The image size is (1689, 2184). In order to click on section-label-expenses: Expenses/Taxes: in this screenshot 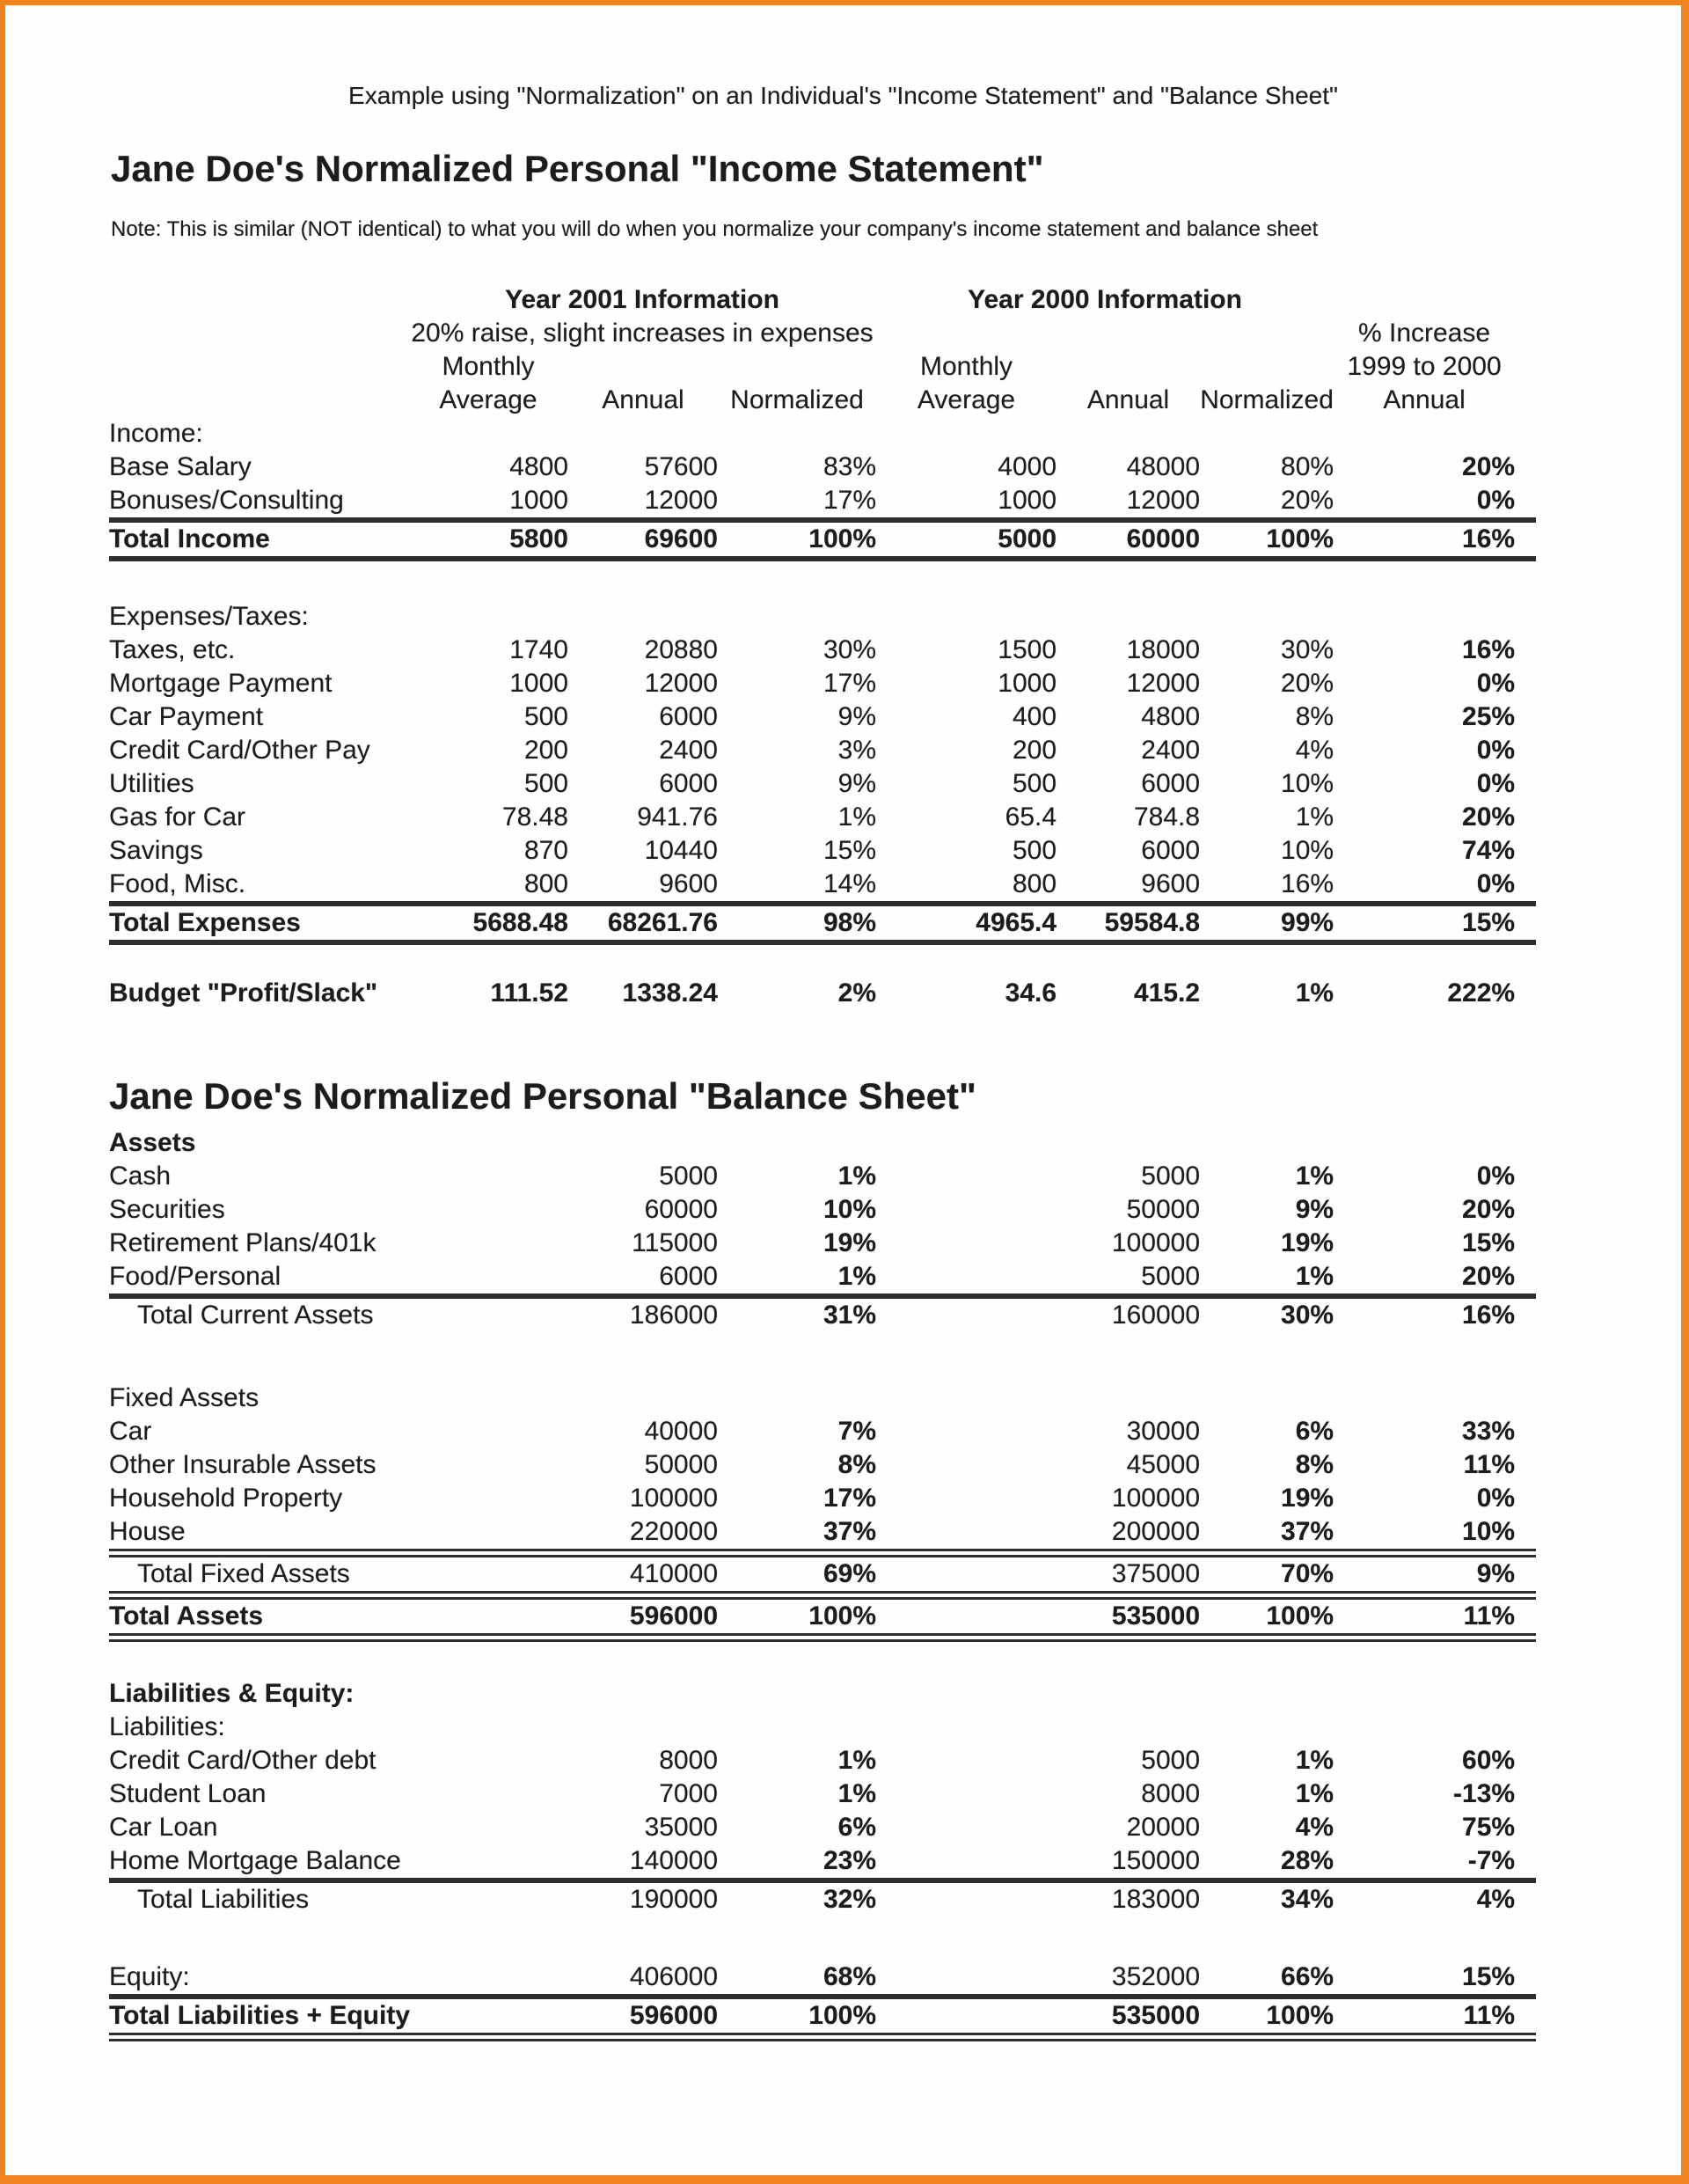, I will do `click(209, 616)`.